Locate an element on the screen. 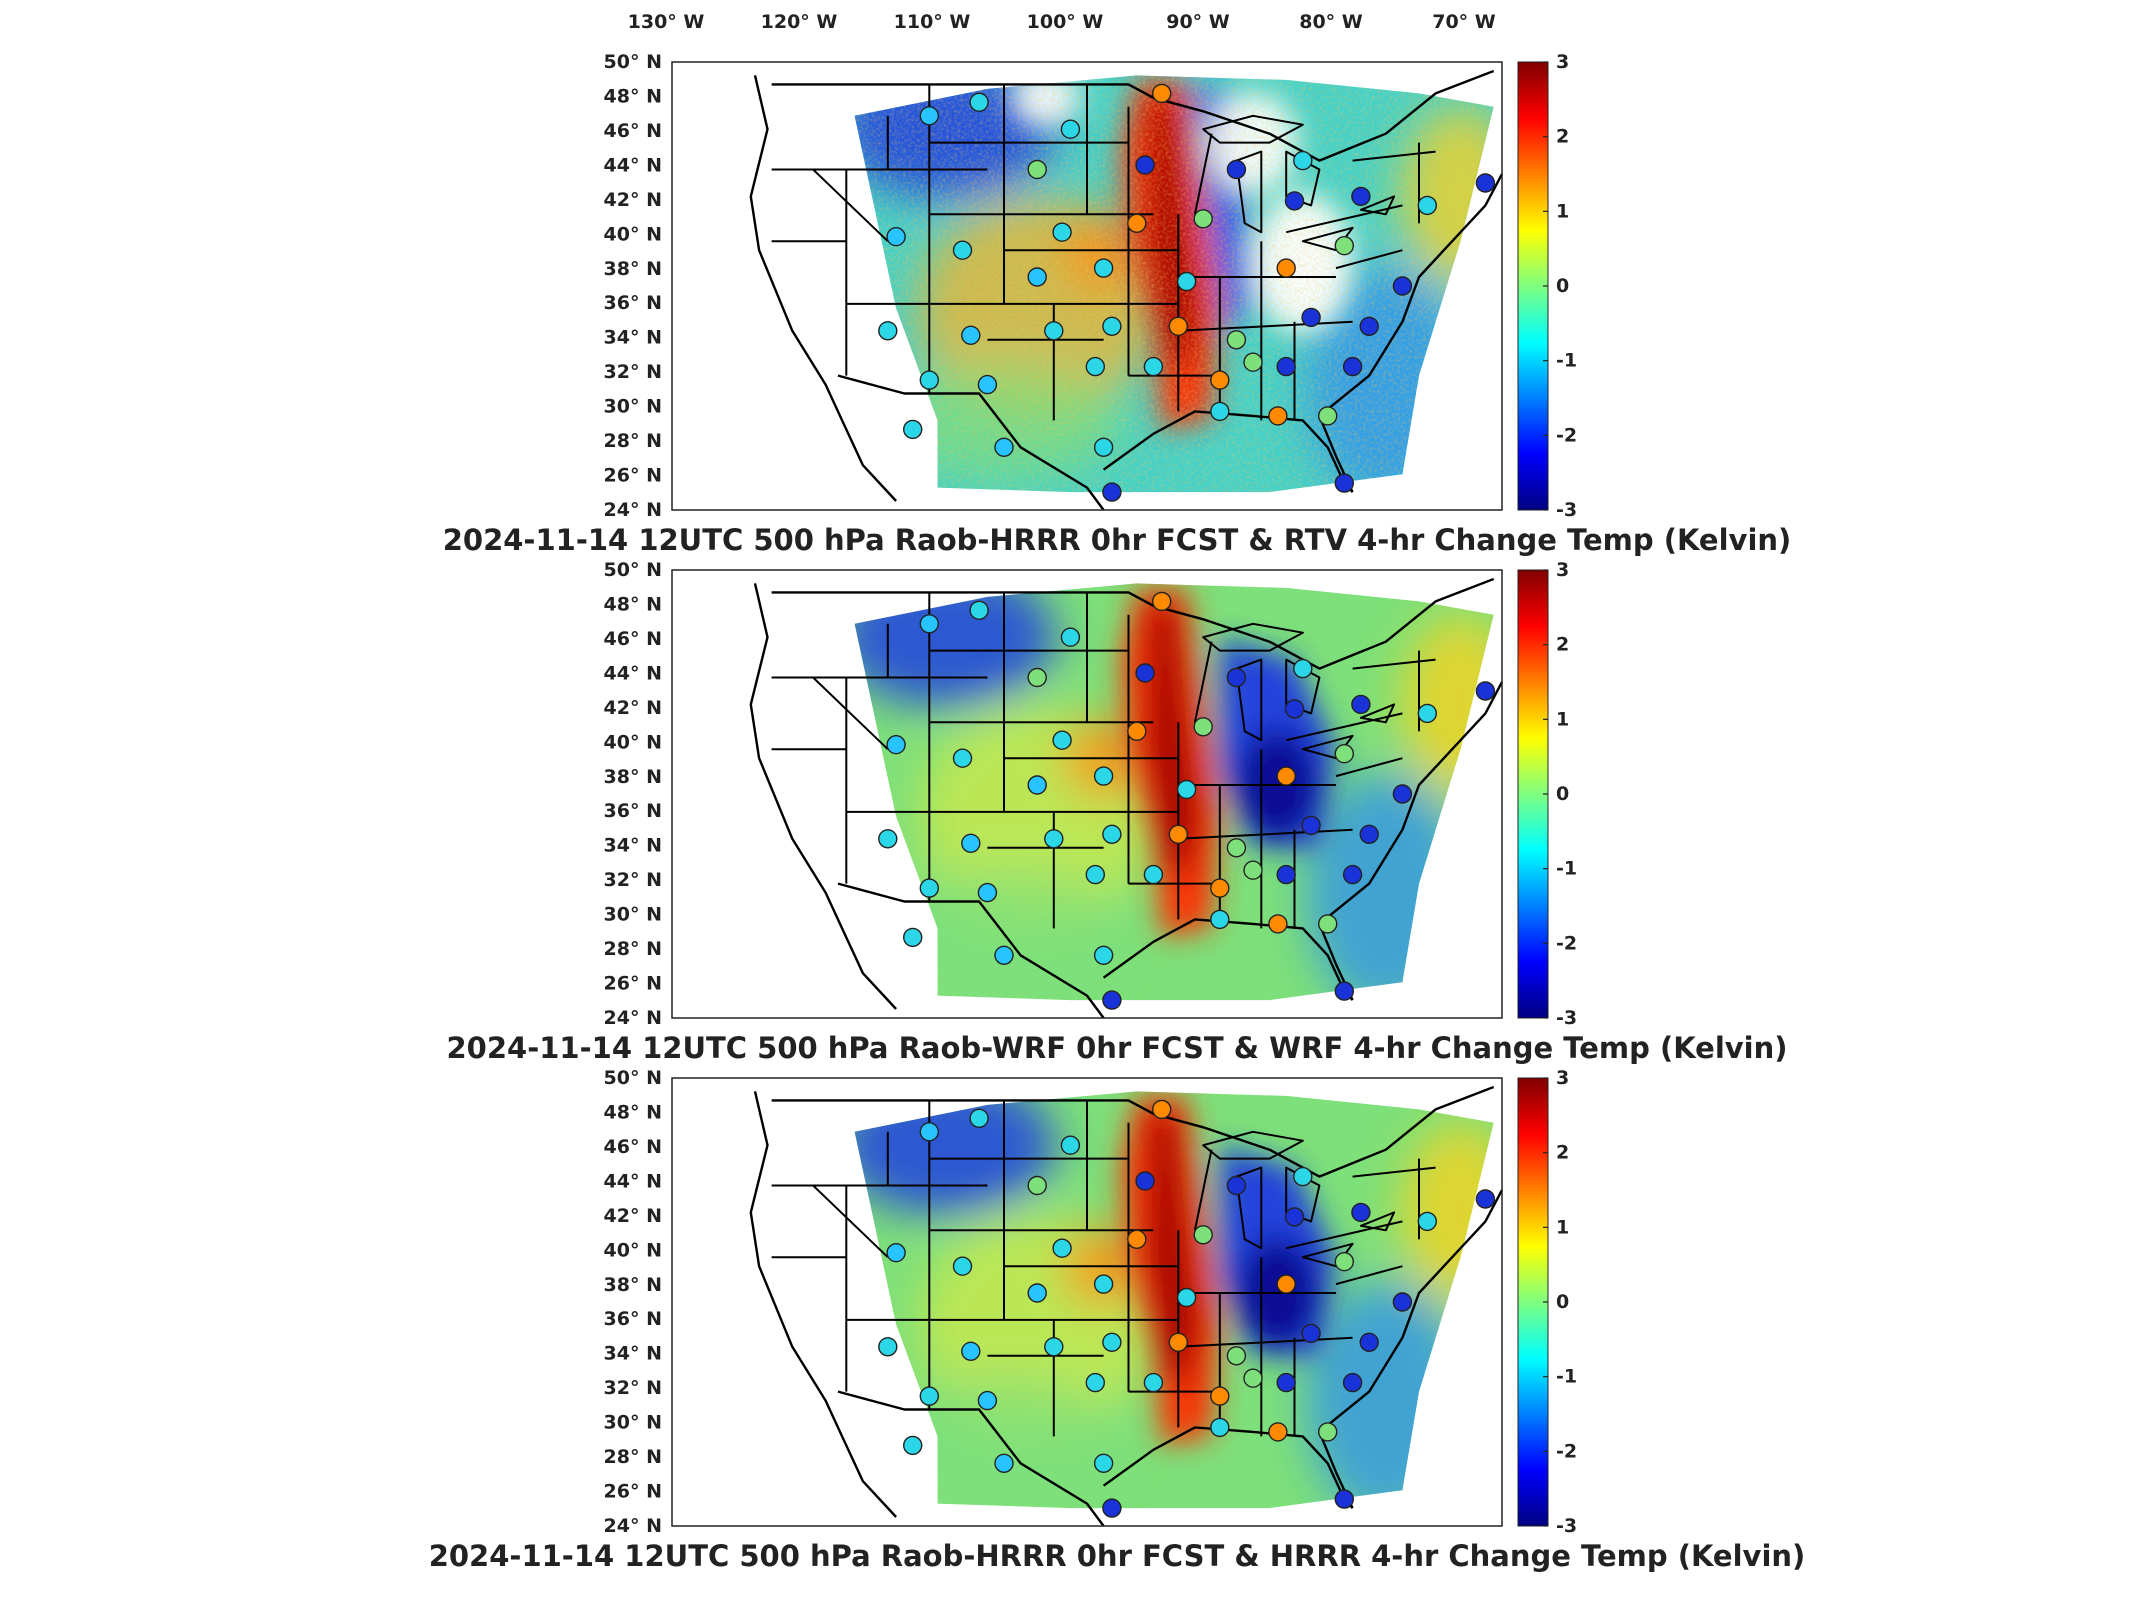 This screenshot has height=1600, width=2133. longitude-tick-label: 90° W is located at coordinates (1198, 22).